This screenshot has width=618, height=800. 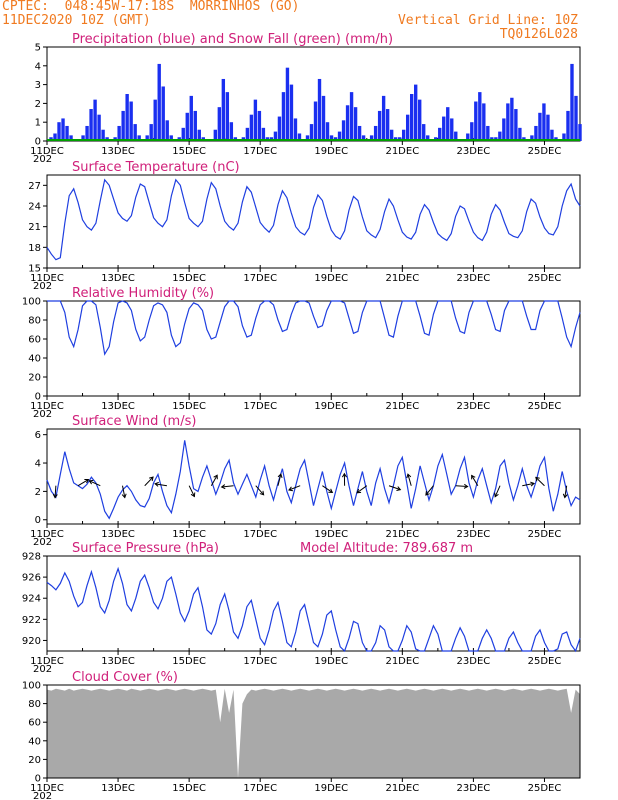 I want to click on wind-series-line, so click(x=313, y=480).